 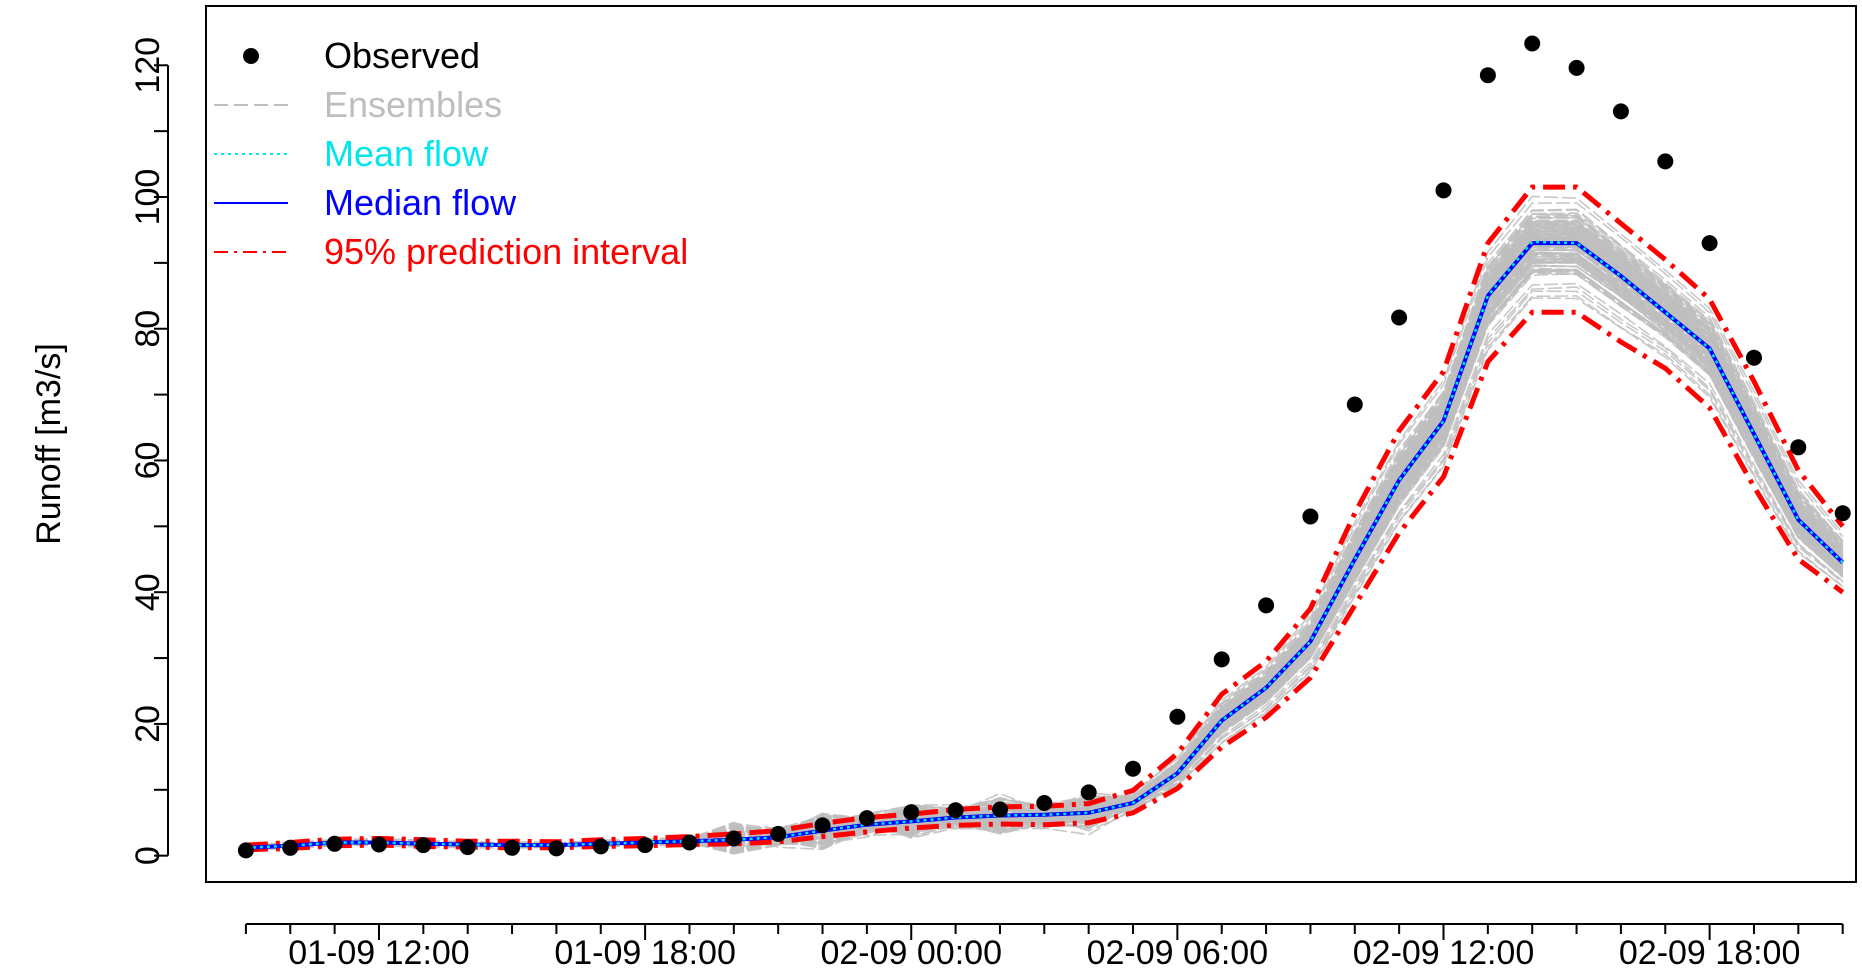 What do you see at coordinates (1444, 952) in the screenshot?
I see `x-tick-label: 02-09 12:00` at bounding box center [1444, 952].